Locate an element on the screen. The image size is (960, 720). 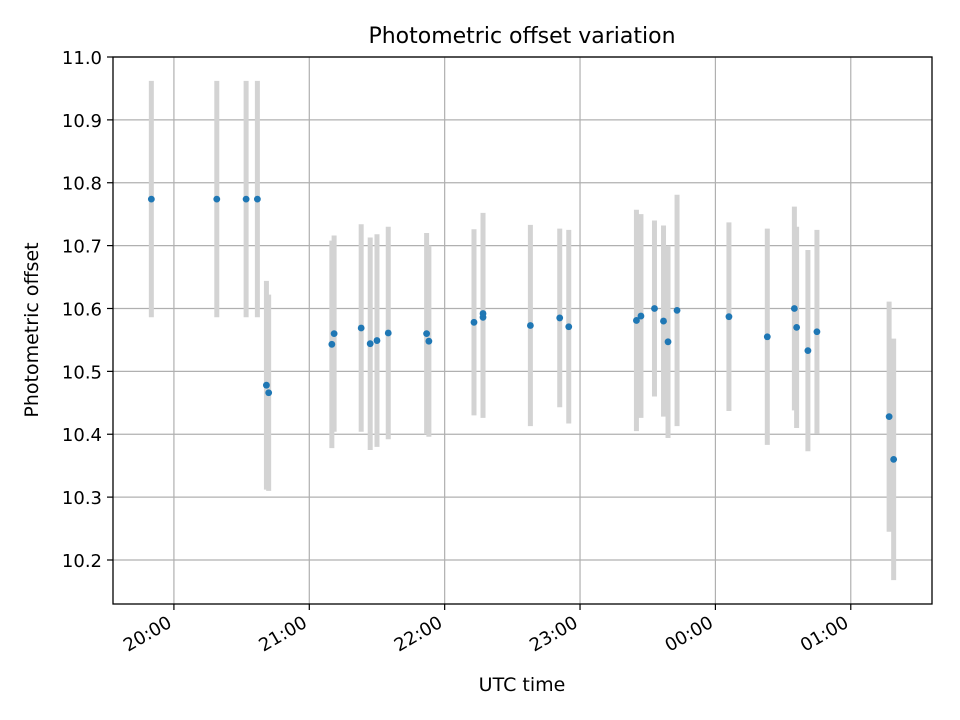
y-tick-label: 10.2 is located at coordinates (82, 561).